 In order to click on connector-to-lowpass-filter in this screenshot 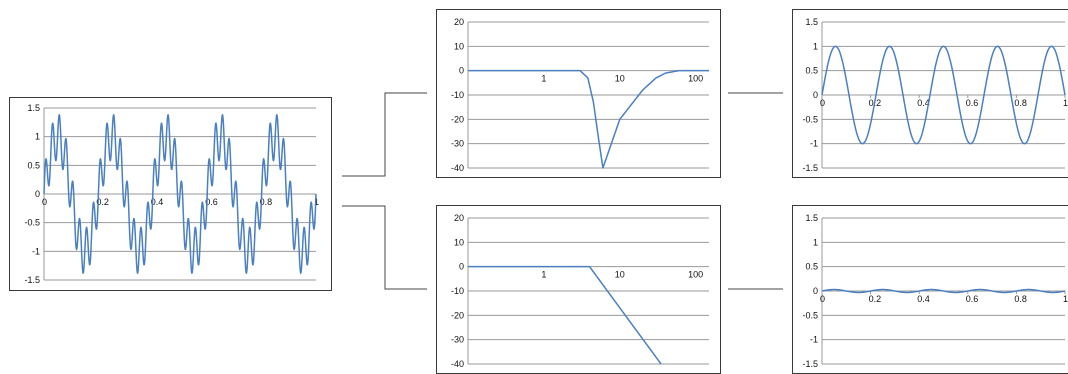, I will do `click(384, 247)`.